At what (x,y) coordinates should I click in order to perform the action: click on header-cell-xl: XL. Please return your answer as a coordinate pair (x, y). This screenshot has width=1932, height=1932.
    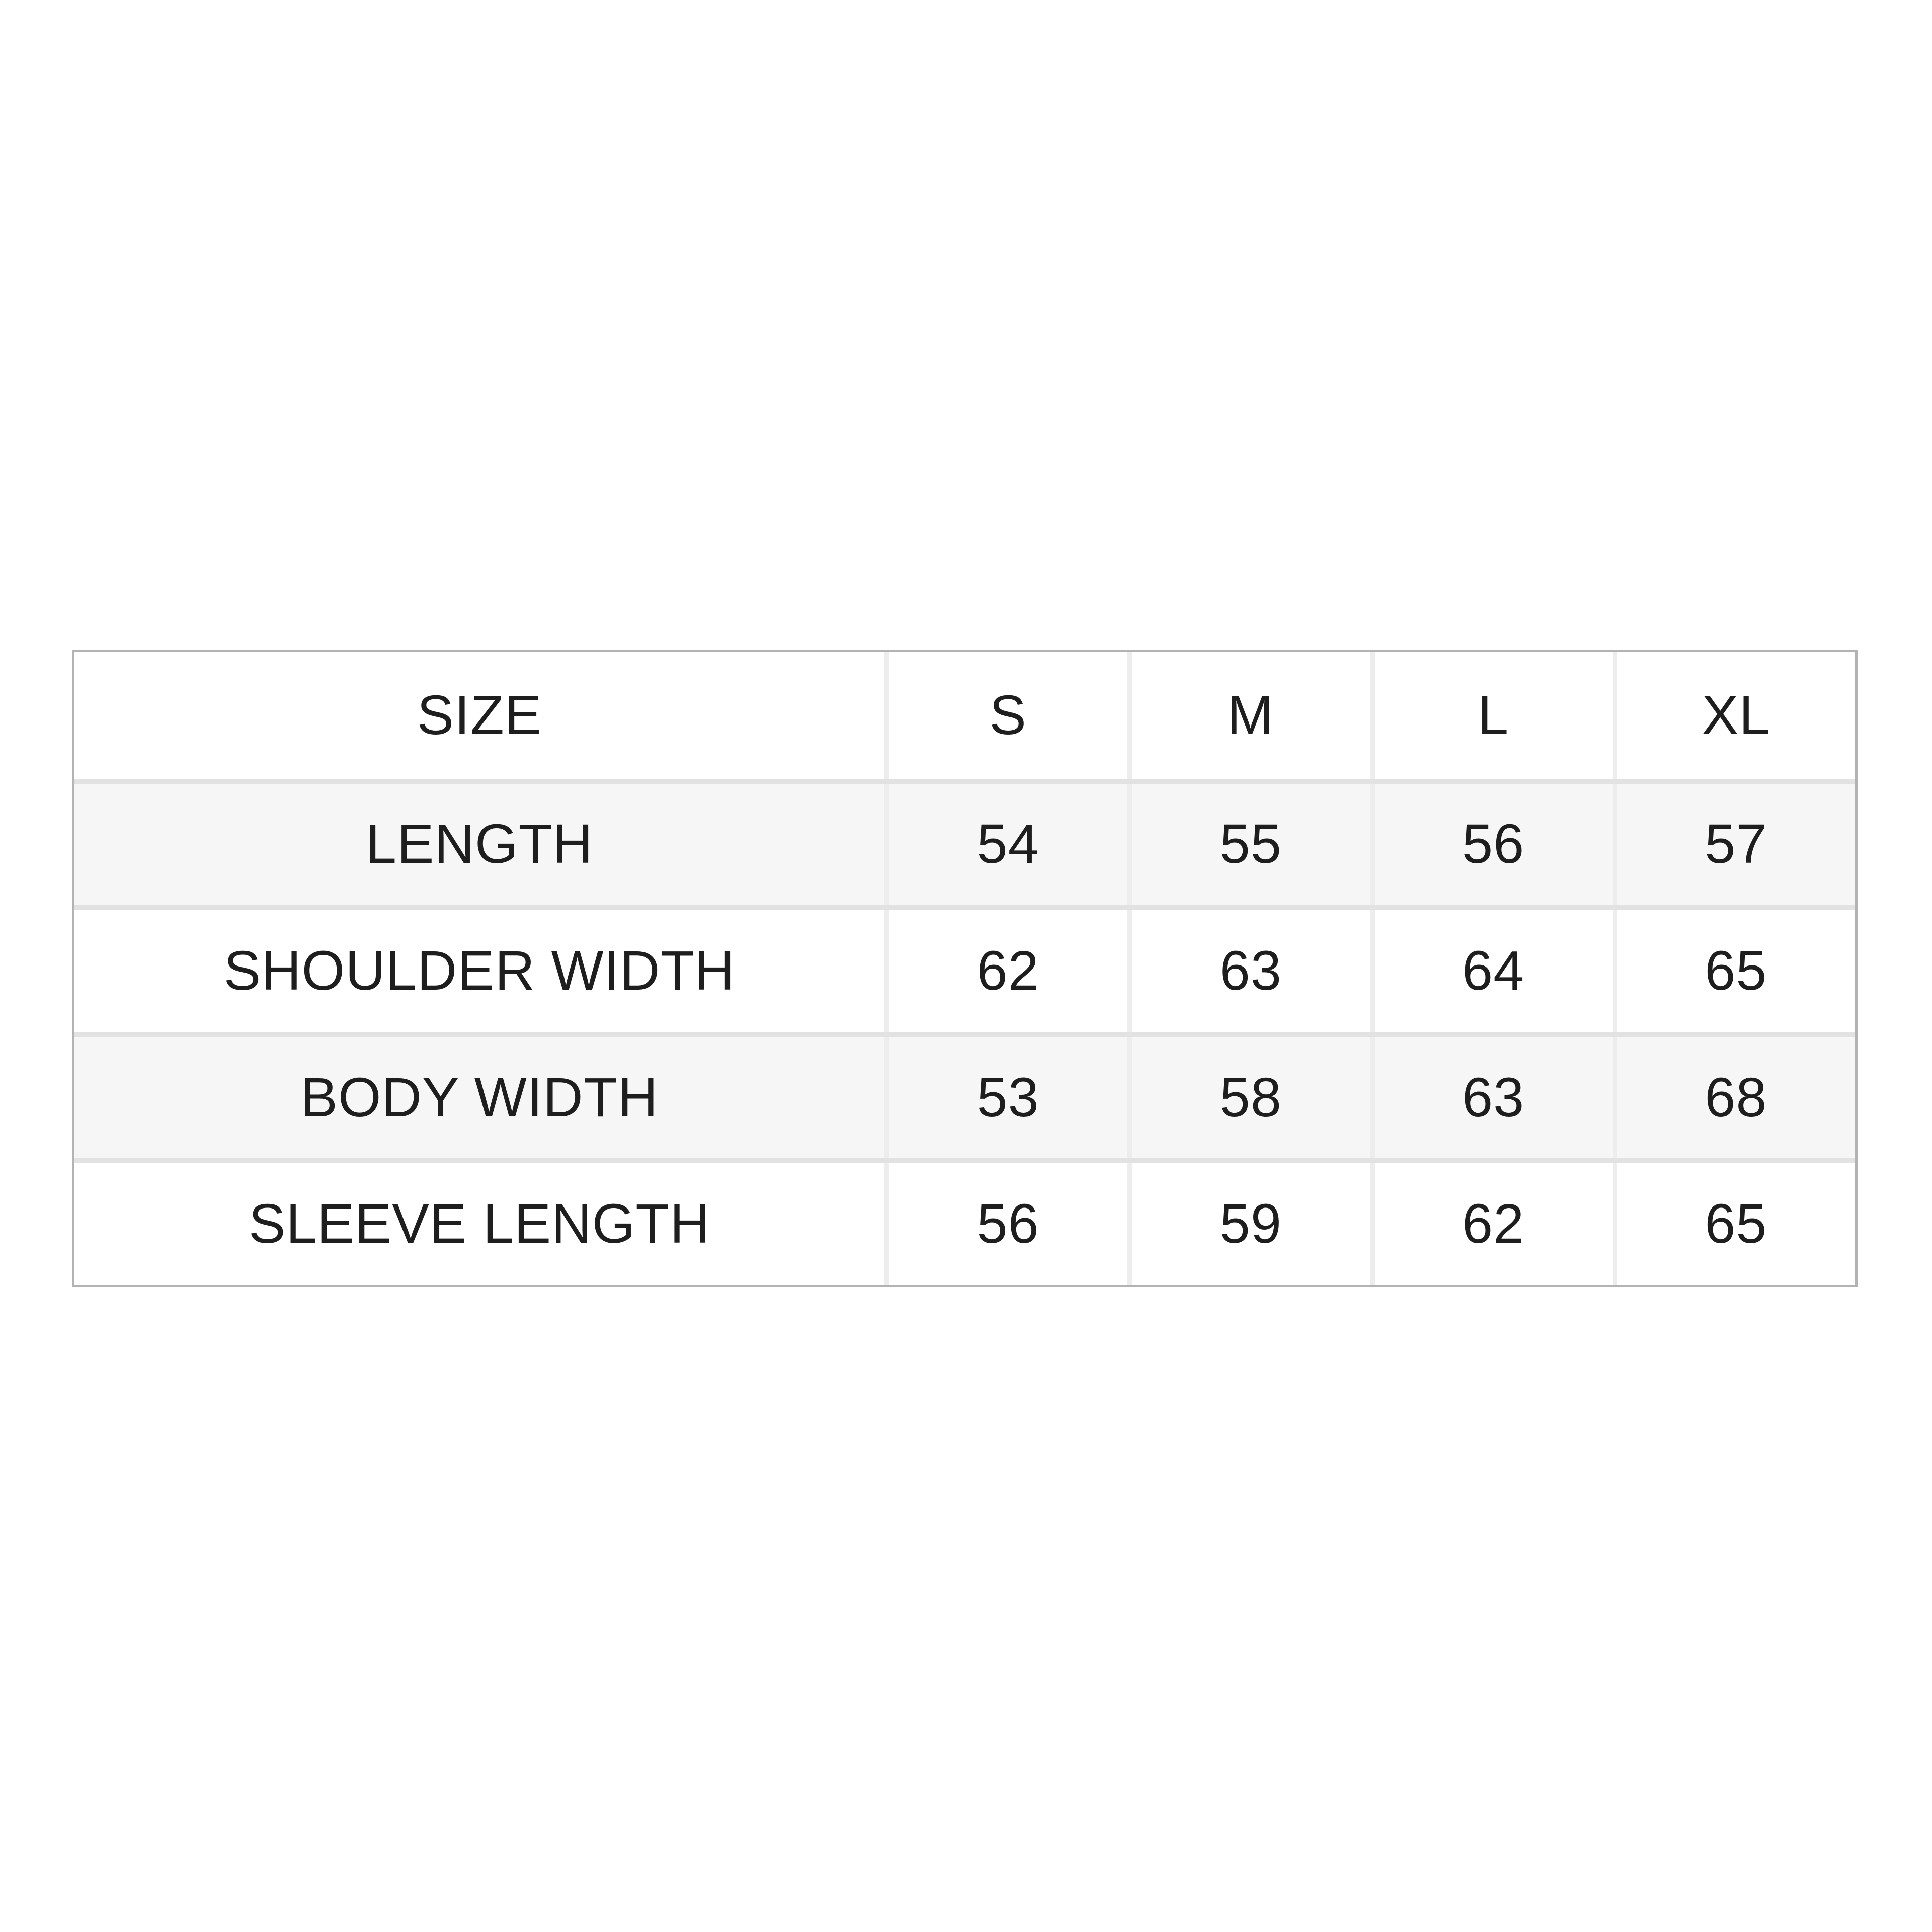
    Looking at the image, I should click on (1733, 715).